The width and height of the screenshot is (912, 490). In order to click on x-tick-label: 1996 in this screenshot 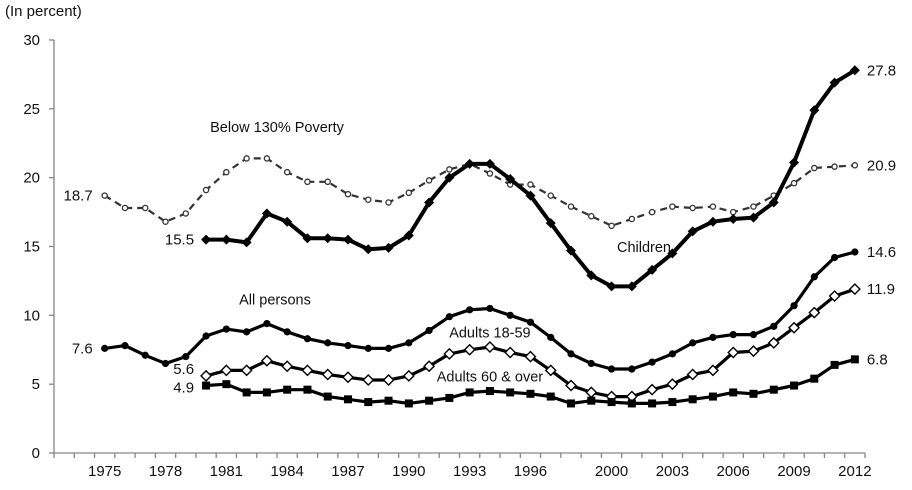, I will do `click(530, 471)`.